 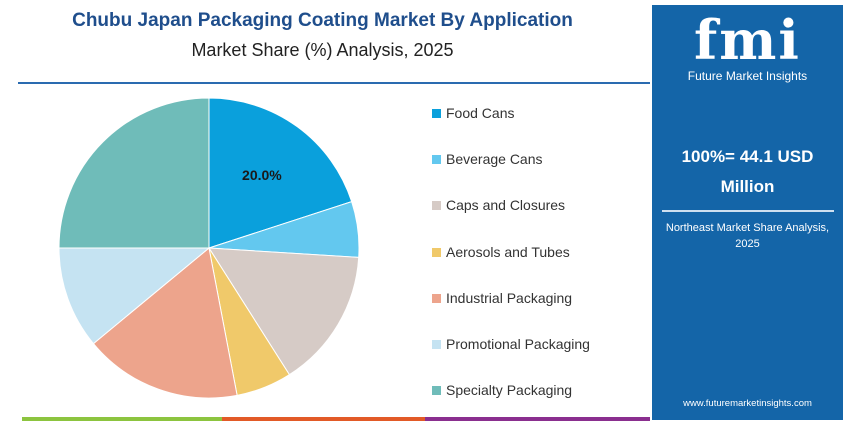 What do you see at coordinates (747, 76) in the screenshot?
I see `logo-subtitle: Future Market Insights` at bounding box center [747, 76].